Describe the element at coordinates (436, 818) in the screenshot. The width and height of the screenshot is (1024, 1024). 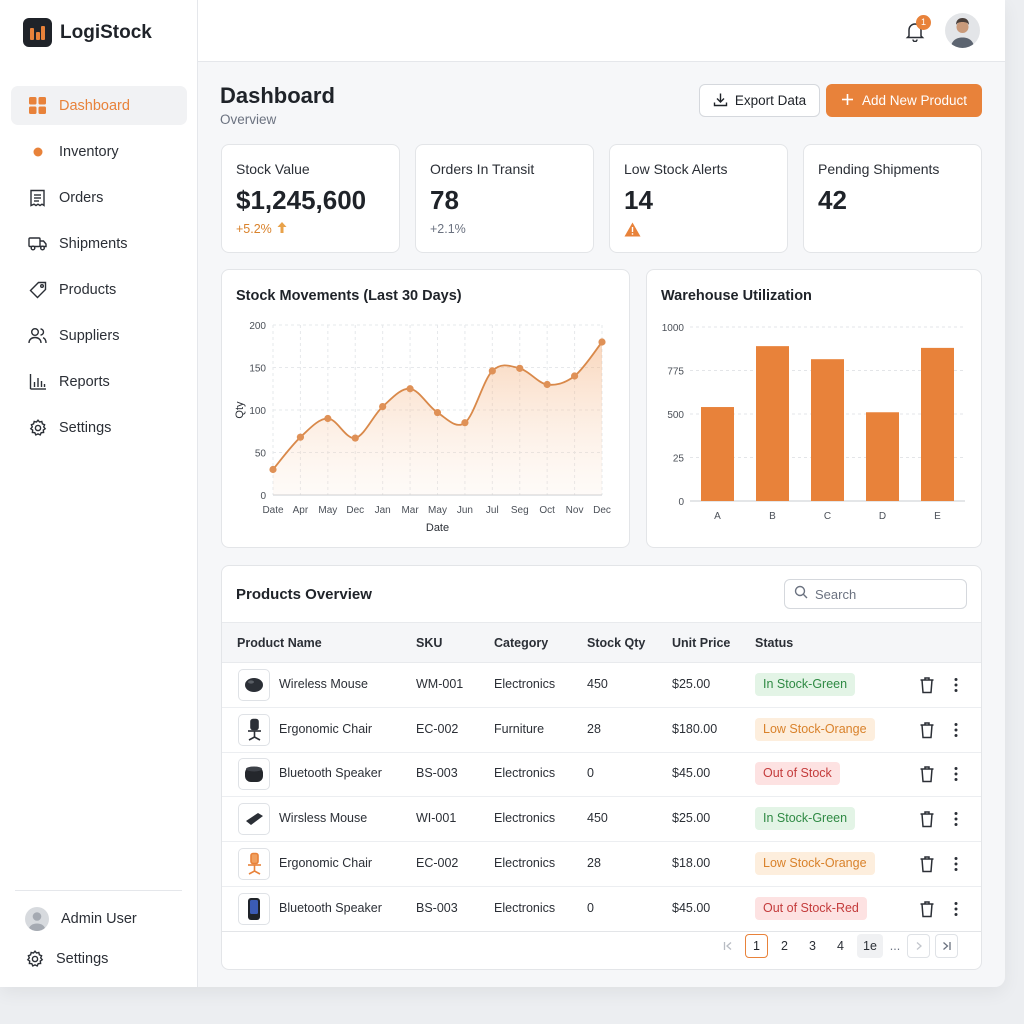
I see `product-sku: WI-001` at that location.